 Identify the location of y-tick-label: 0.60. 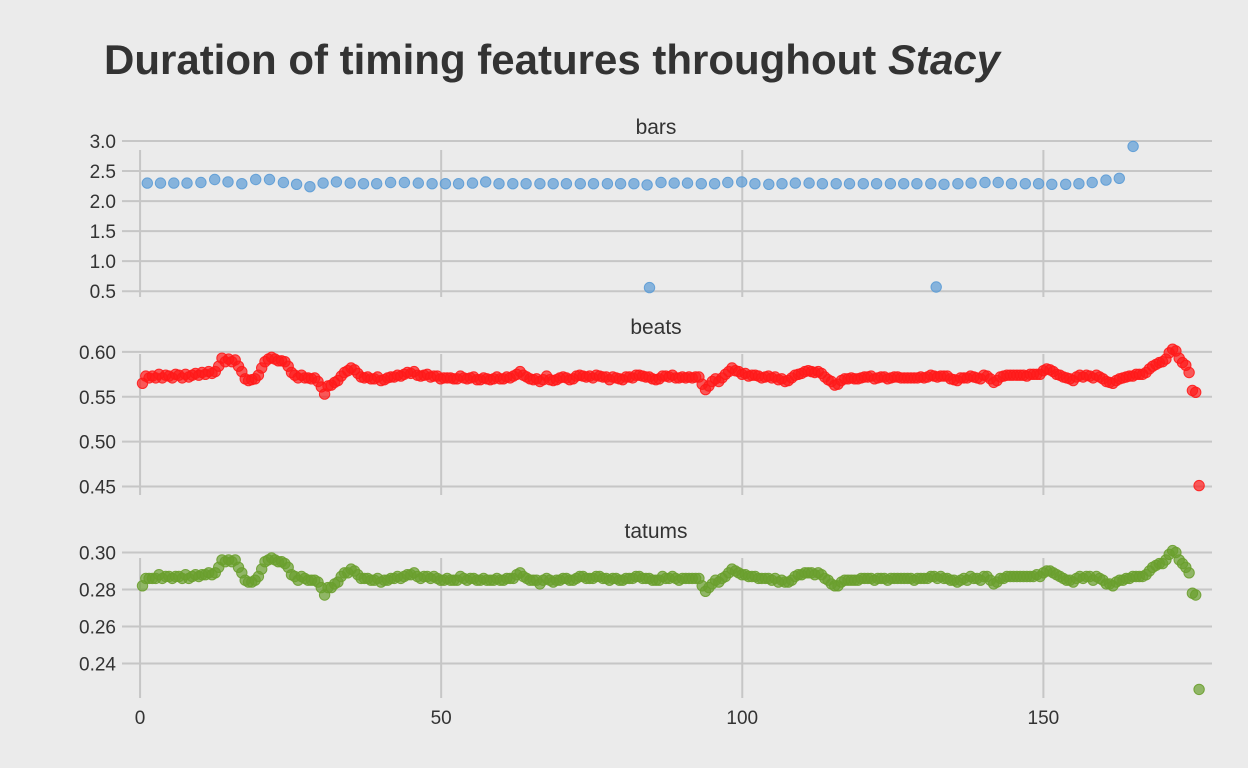
(97, 353).